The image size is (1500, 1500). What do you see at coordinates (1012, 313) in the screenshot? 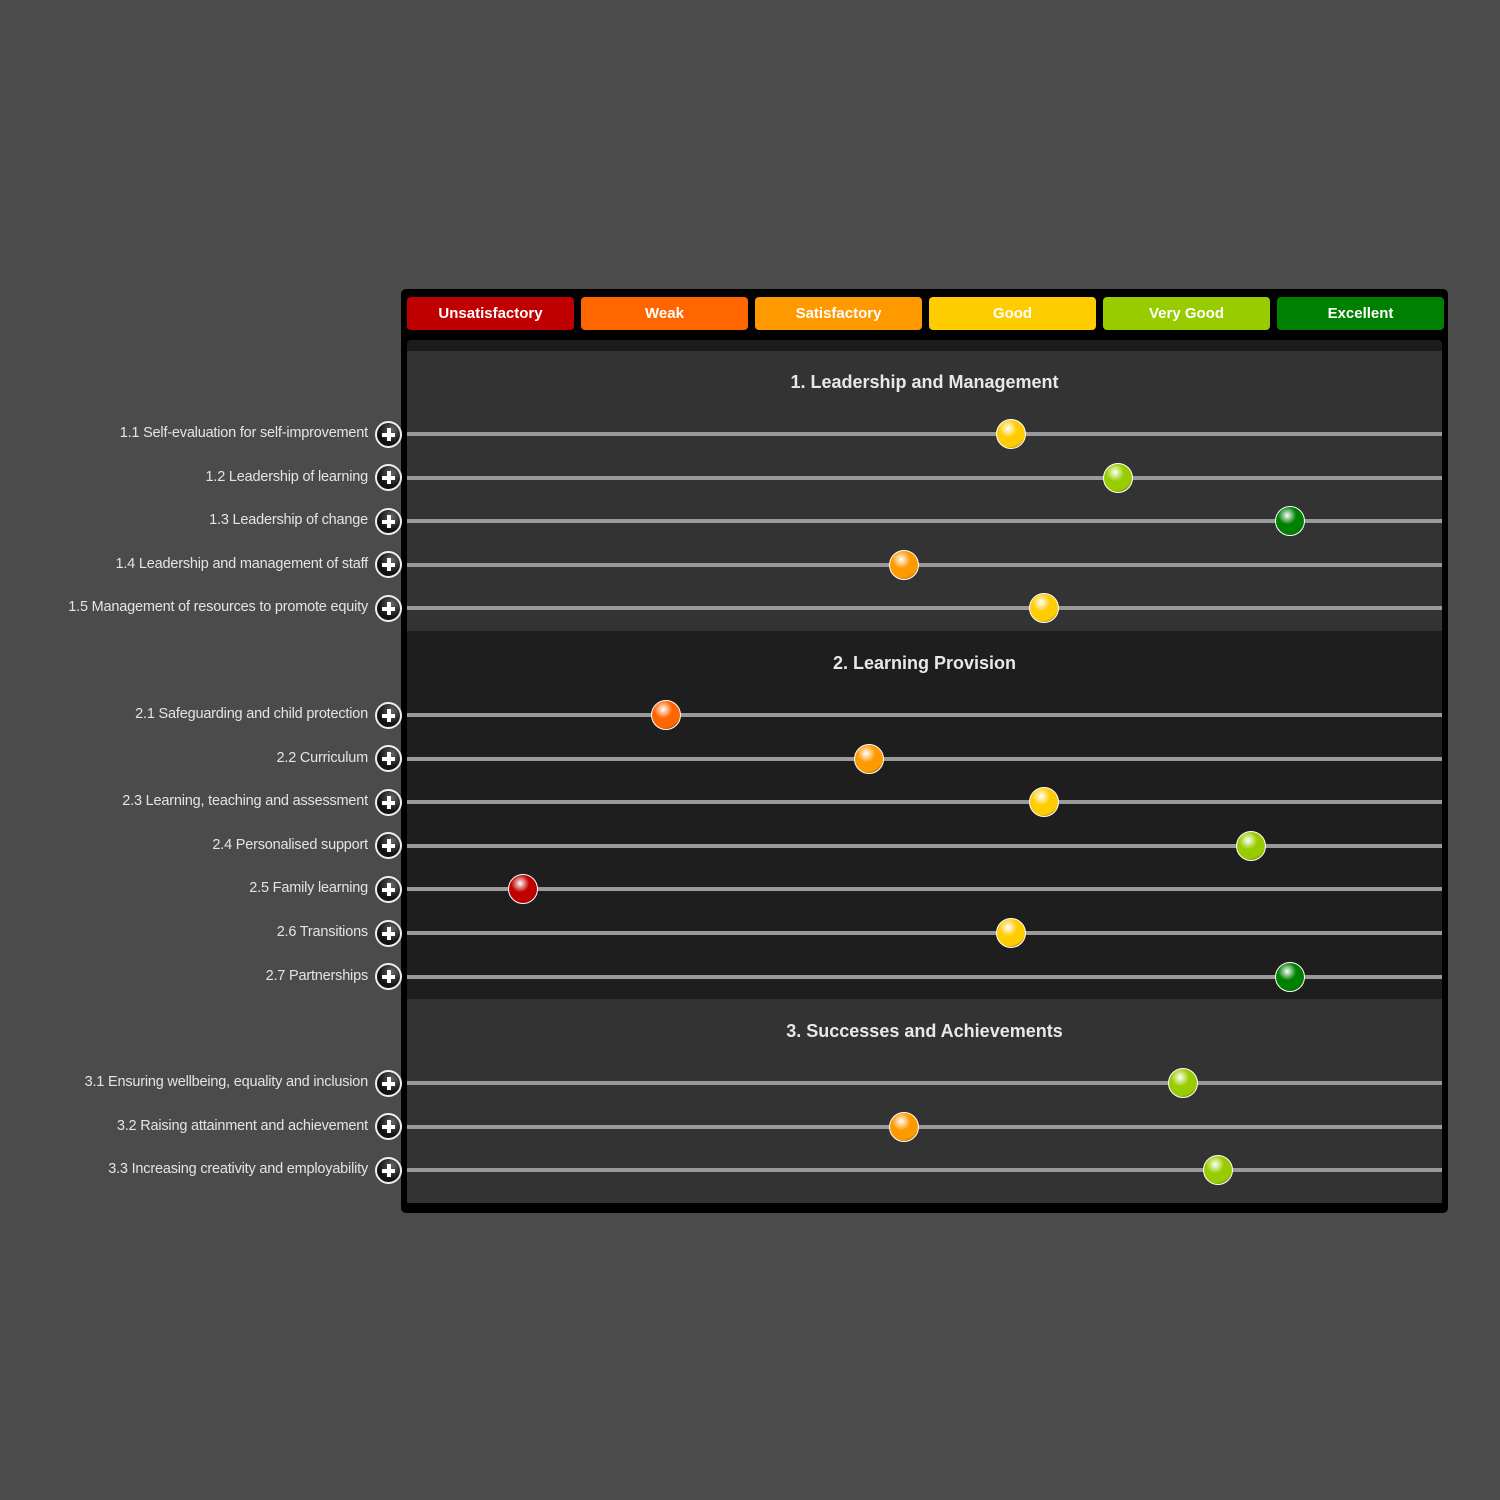
I see `legend-good: Good` at bounding box center [1012, 313].